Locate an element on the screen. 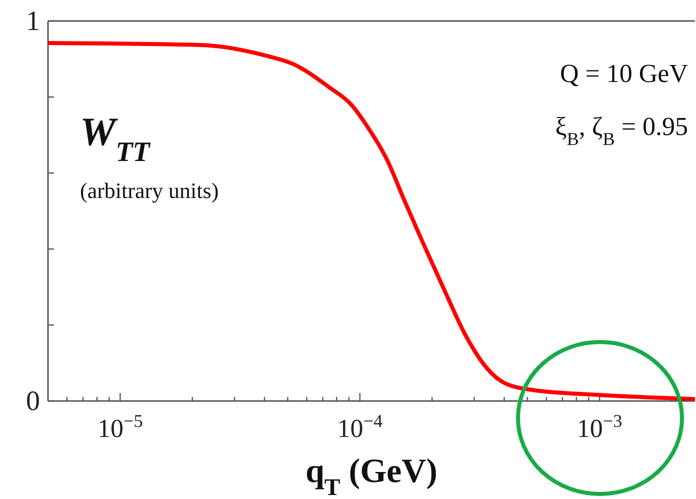 The image size is (696, 499). x-tick-label: 10$^{−4}$ is located at coordinates (360, 427).